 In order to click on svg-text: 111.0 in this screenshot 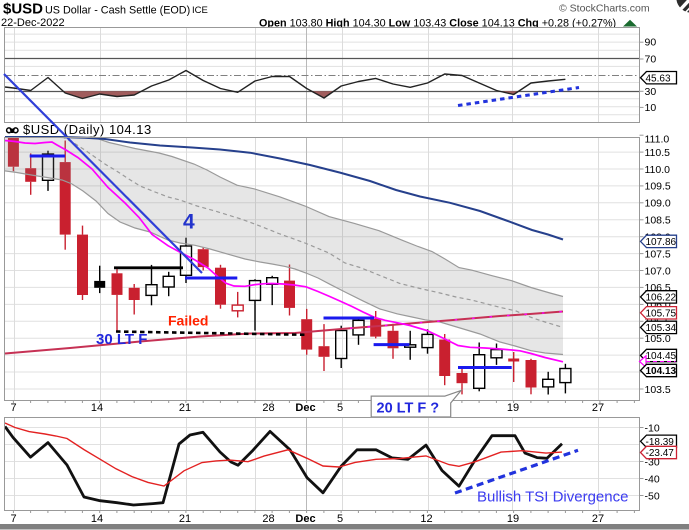, I will do `click(657, 139)`.